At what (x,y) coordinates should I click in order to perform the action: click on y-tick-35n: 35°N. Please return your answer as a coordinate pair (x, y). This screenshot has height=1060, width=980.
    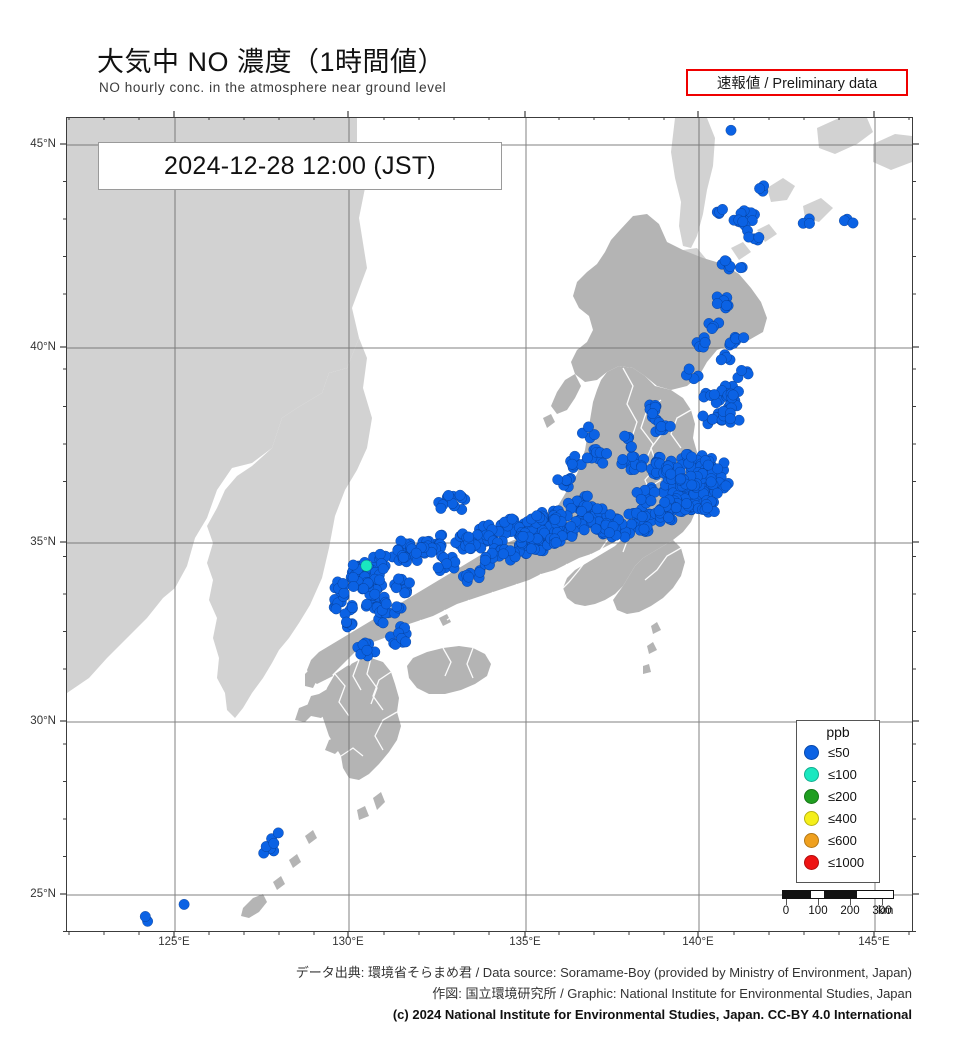
    Looking at the image, I should click on (43, 542).